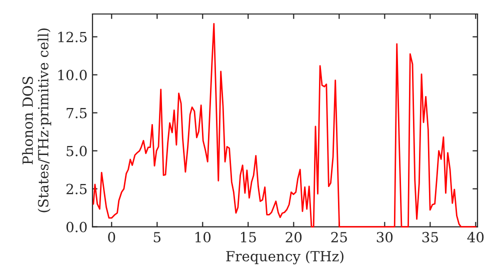 The width and height of the screenshot is (500, 280). I want to click on y-tick-label: 12.5, so click(72, 37).